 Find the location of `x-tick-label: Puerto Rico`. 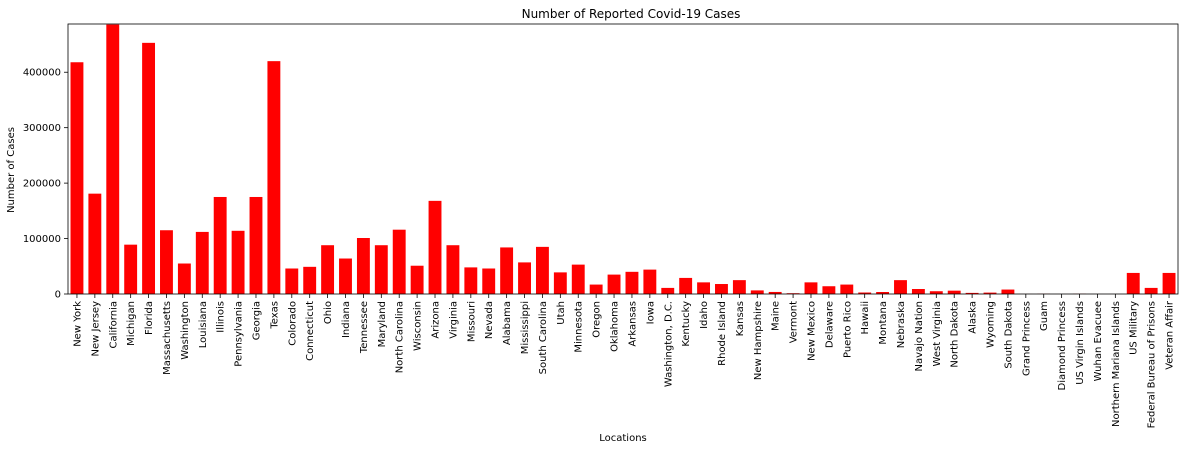

x-tick-label: Puerto Rico is located at coordinates (847, 329).